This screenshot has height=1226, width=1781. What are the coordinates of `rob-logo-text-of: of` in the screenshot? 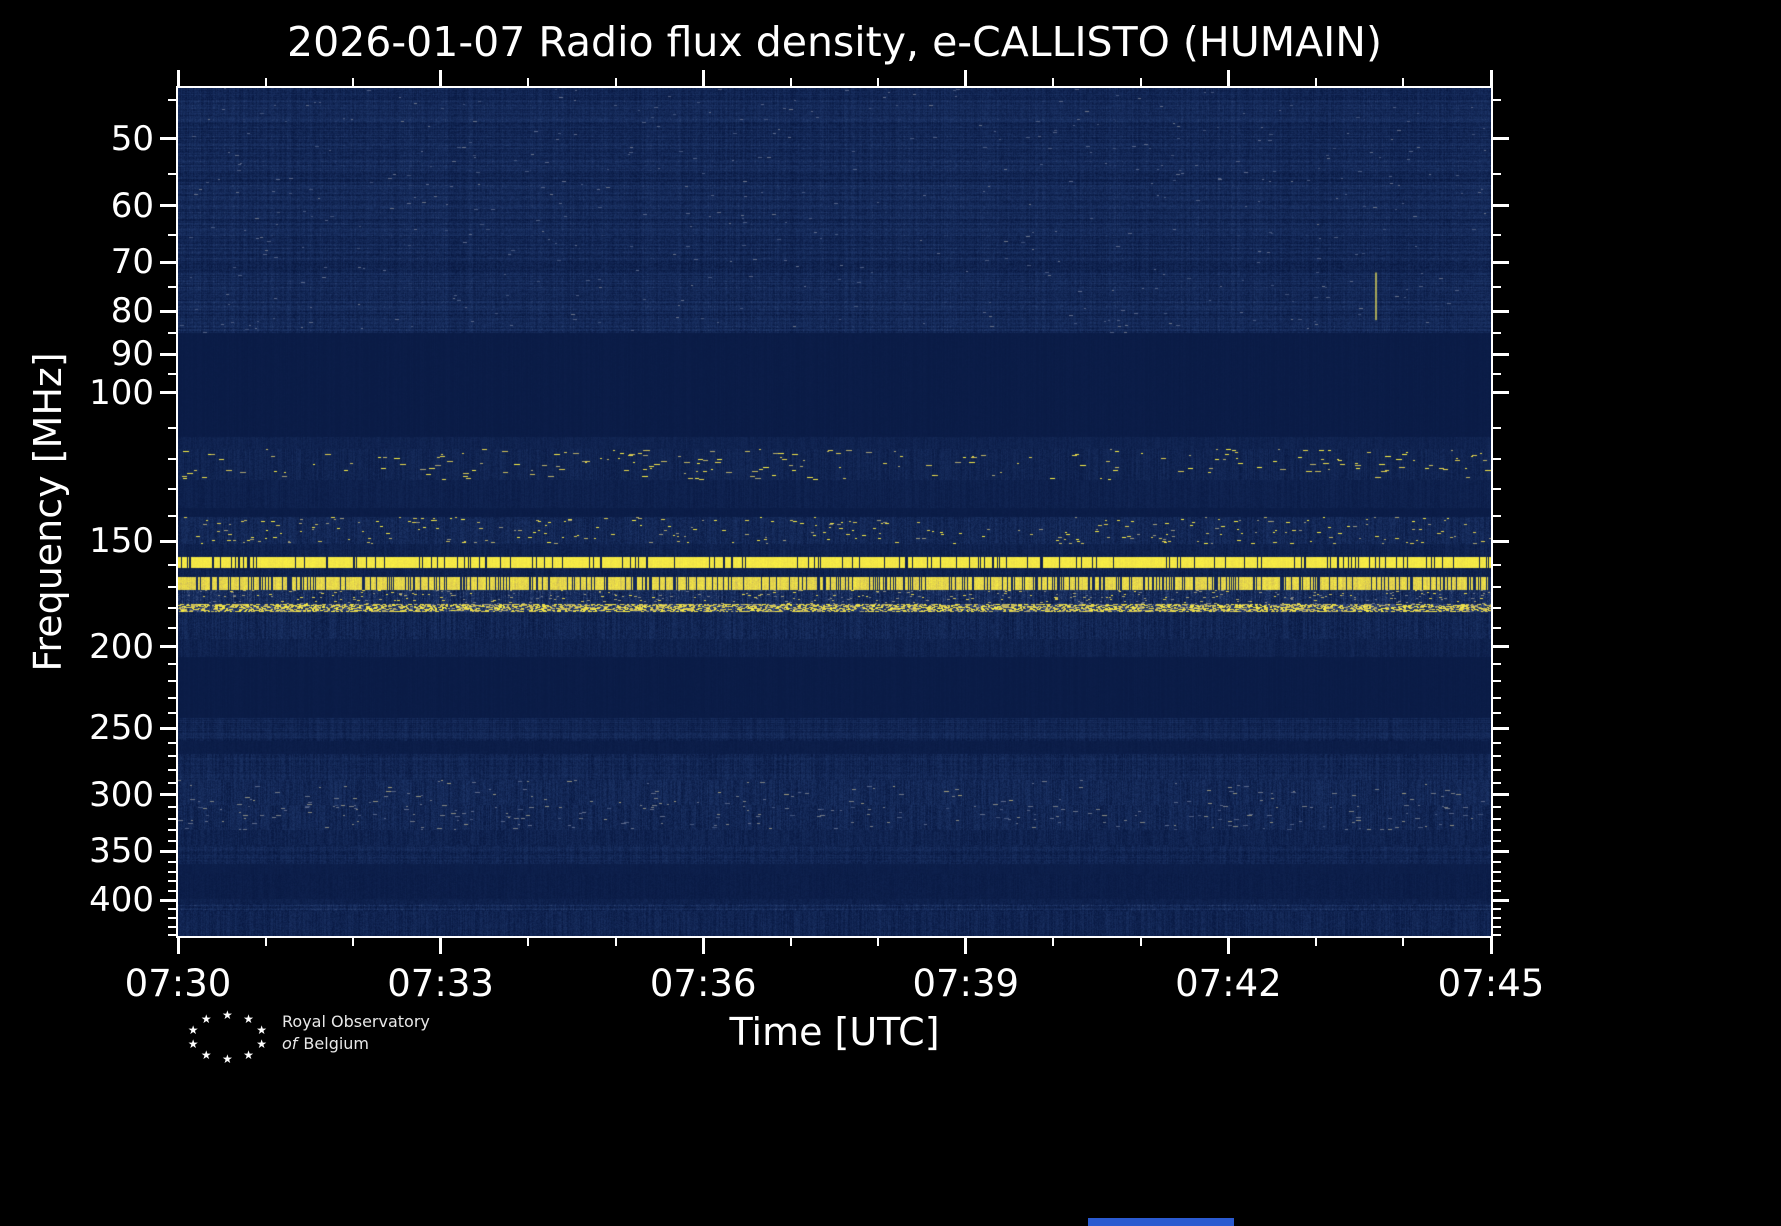 It's located at (290, 1043).